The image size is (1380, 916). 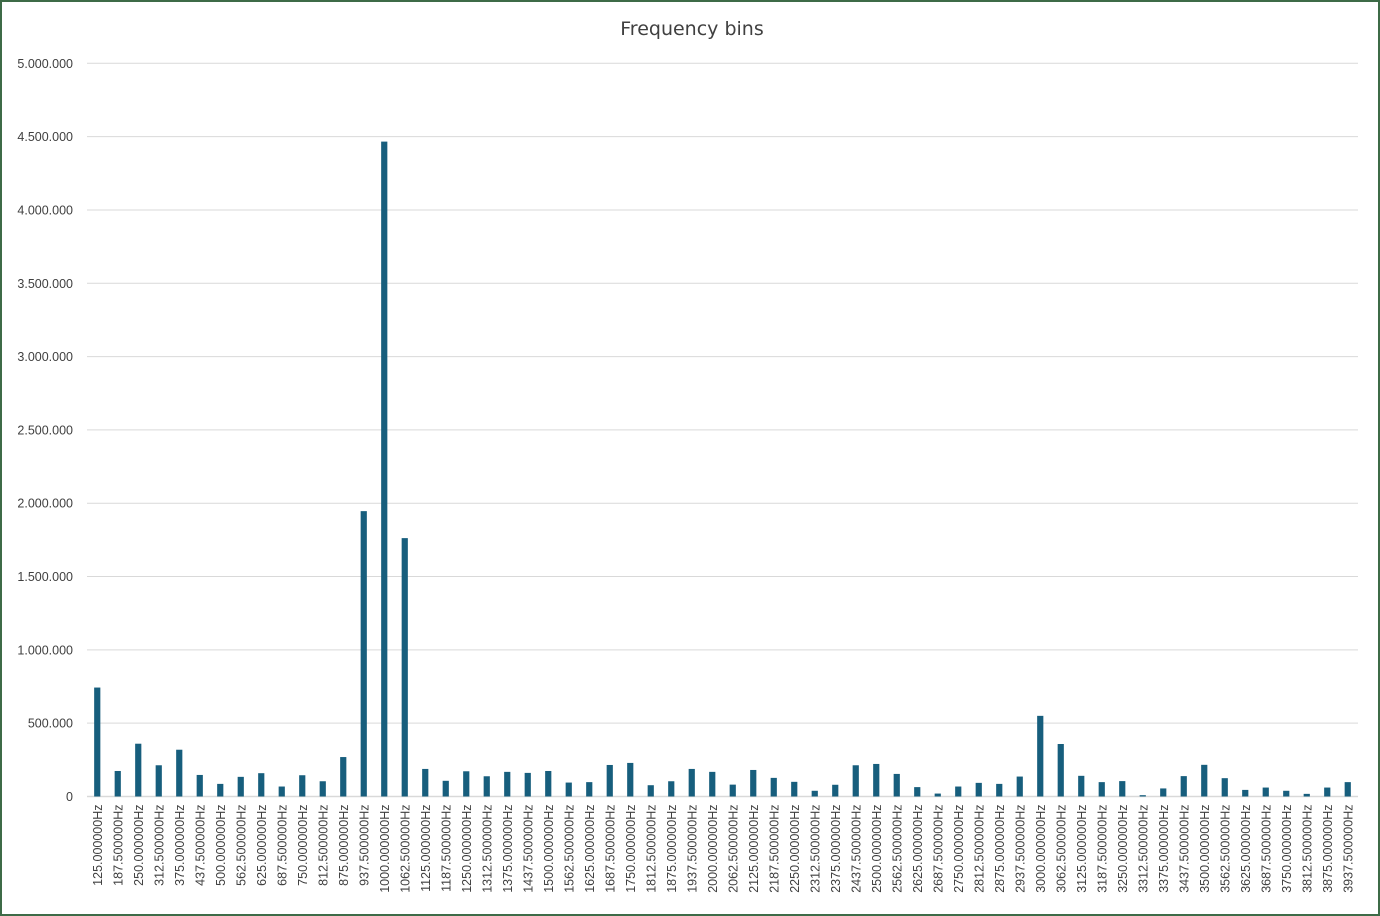 What do you see at coordinates (774, 849) in the screenshot?
I see `x-tick-label: 2187.500000Hz` at bounding box center [774, 849].